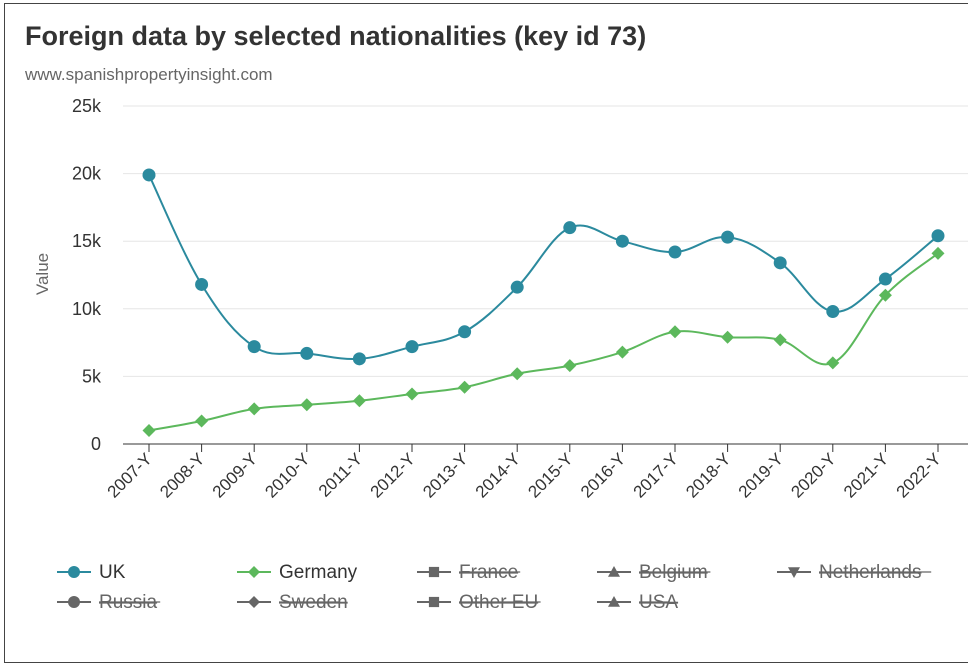  Describe the element at coordinates (109, 602) in the screenshot. I see `legend-item-russia: Russia` at that location.